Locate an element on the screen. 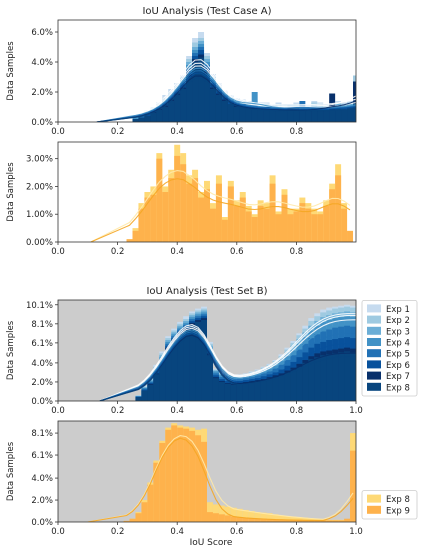 This screenshot has height=550, width=422. legend-label: Exp 7 is located at coordinates (398, 377).